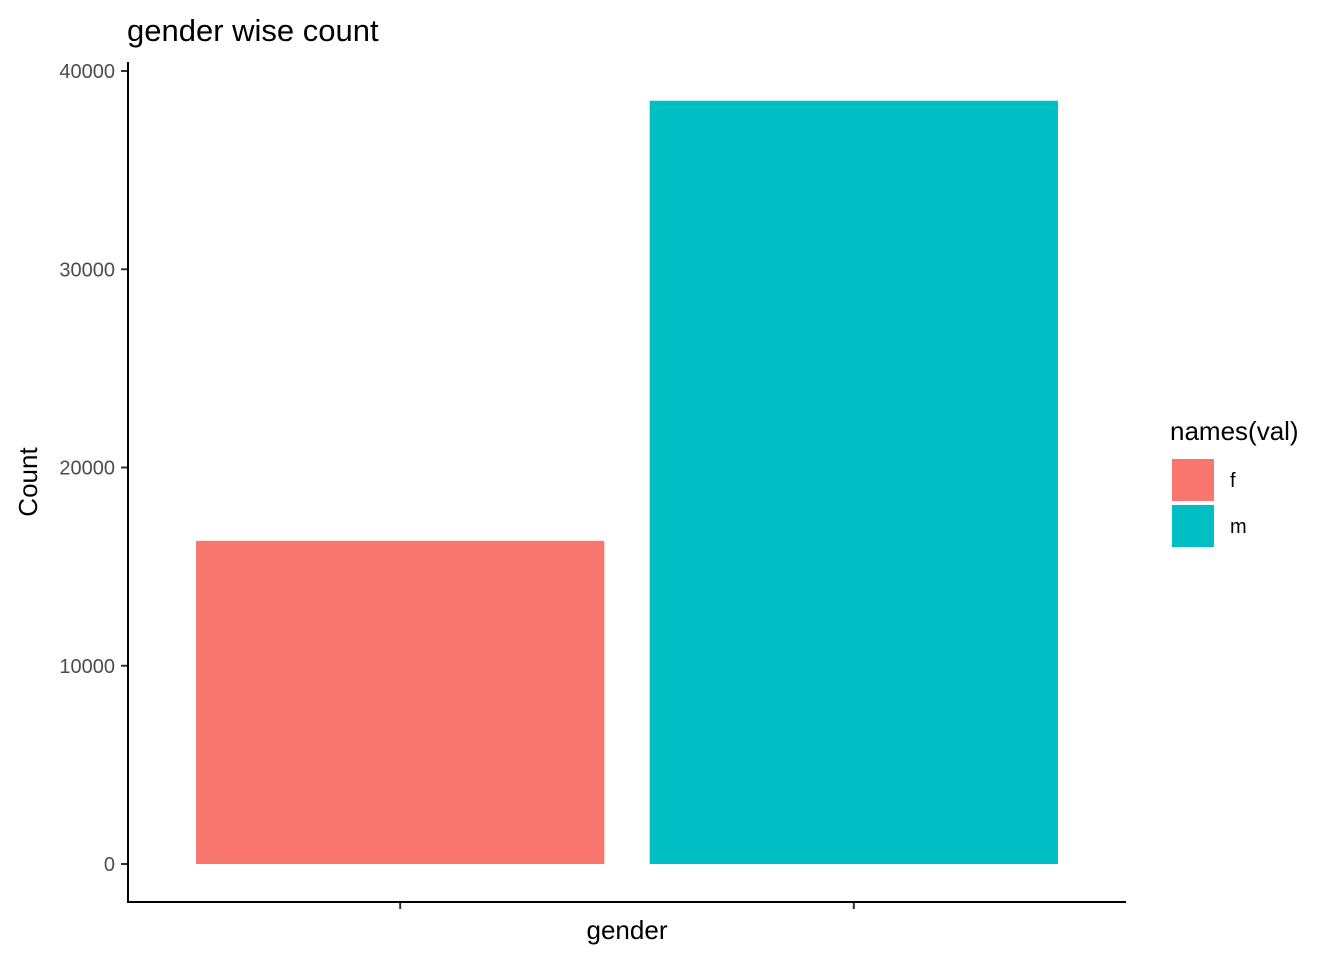 This screenshot has width=1344, height=960. I want to click on legend: names(val) fm, so click(1234, 481).